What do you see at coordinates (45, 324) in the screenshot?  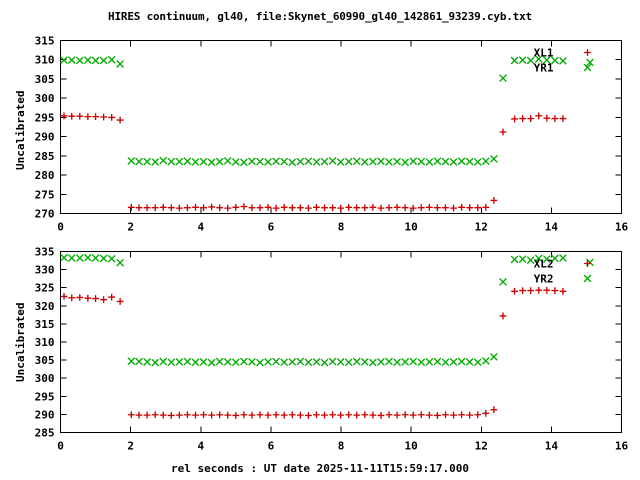 I see `y-tick-label: 315` at bounding box center [45, 324].